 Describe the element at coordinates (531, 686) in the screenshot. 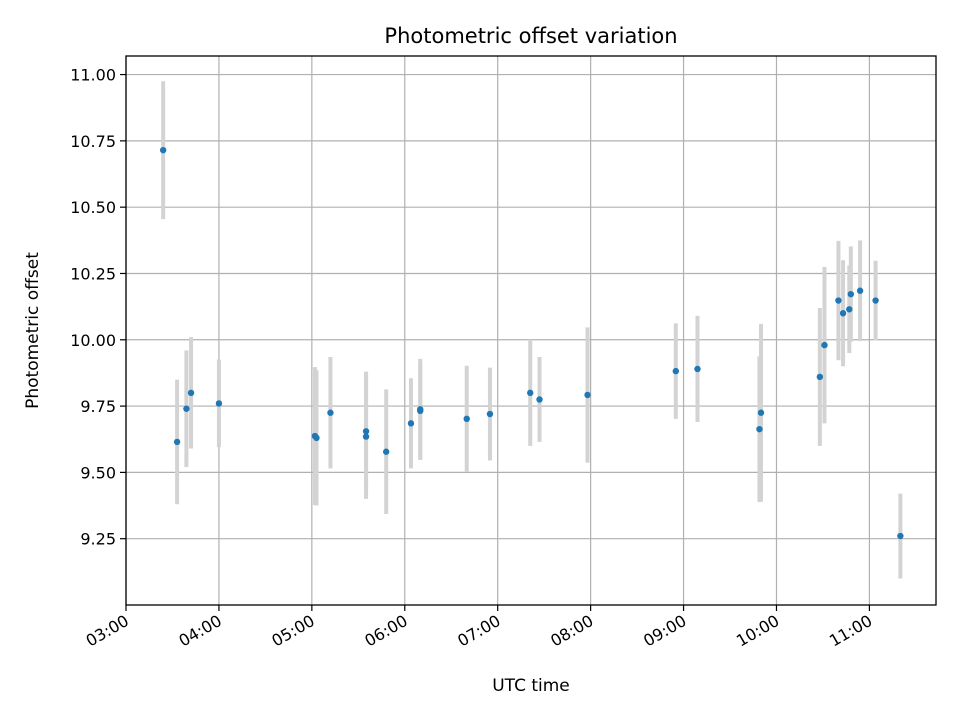

I see `x-axis-label: UTC time` at that location.